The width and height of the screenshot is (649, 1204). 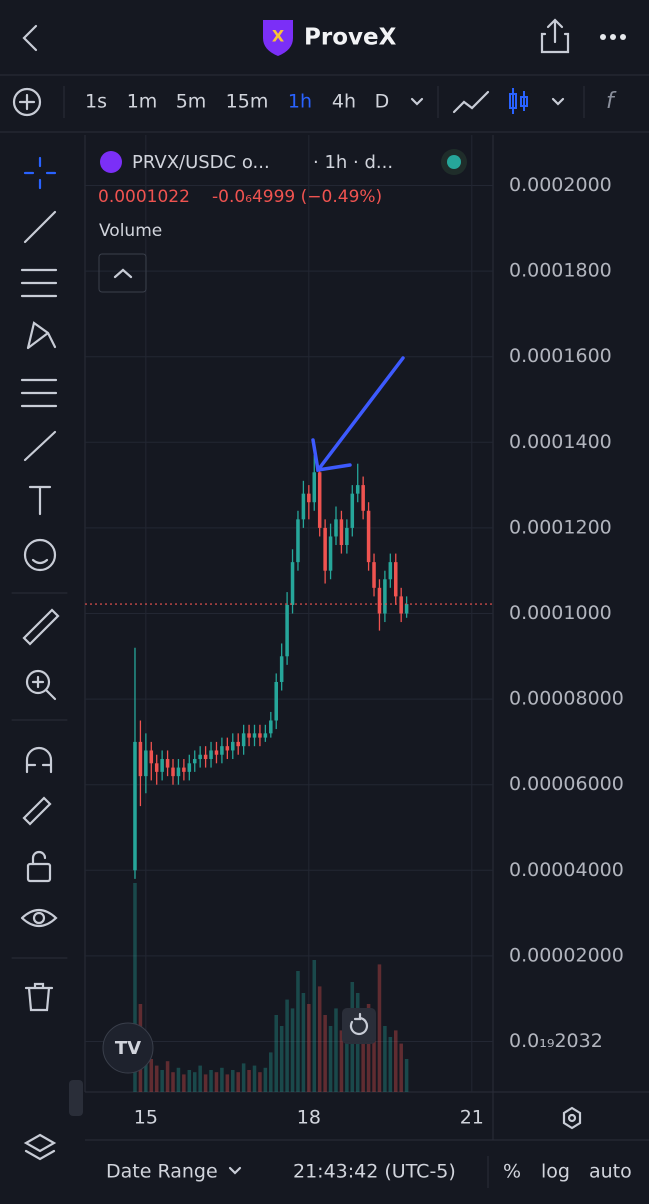 What do you see at coordinates (39, 283) in the screenshot?
I see `fib-tool` at bounding box center [39, 283].